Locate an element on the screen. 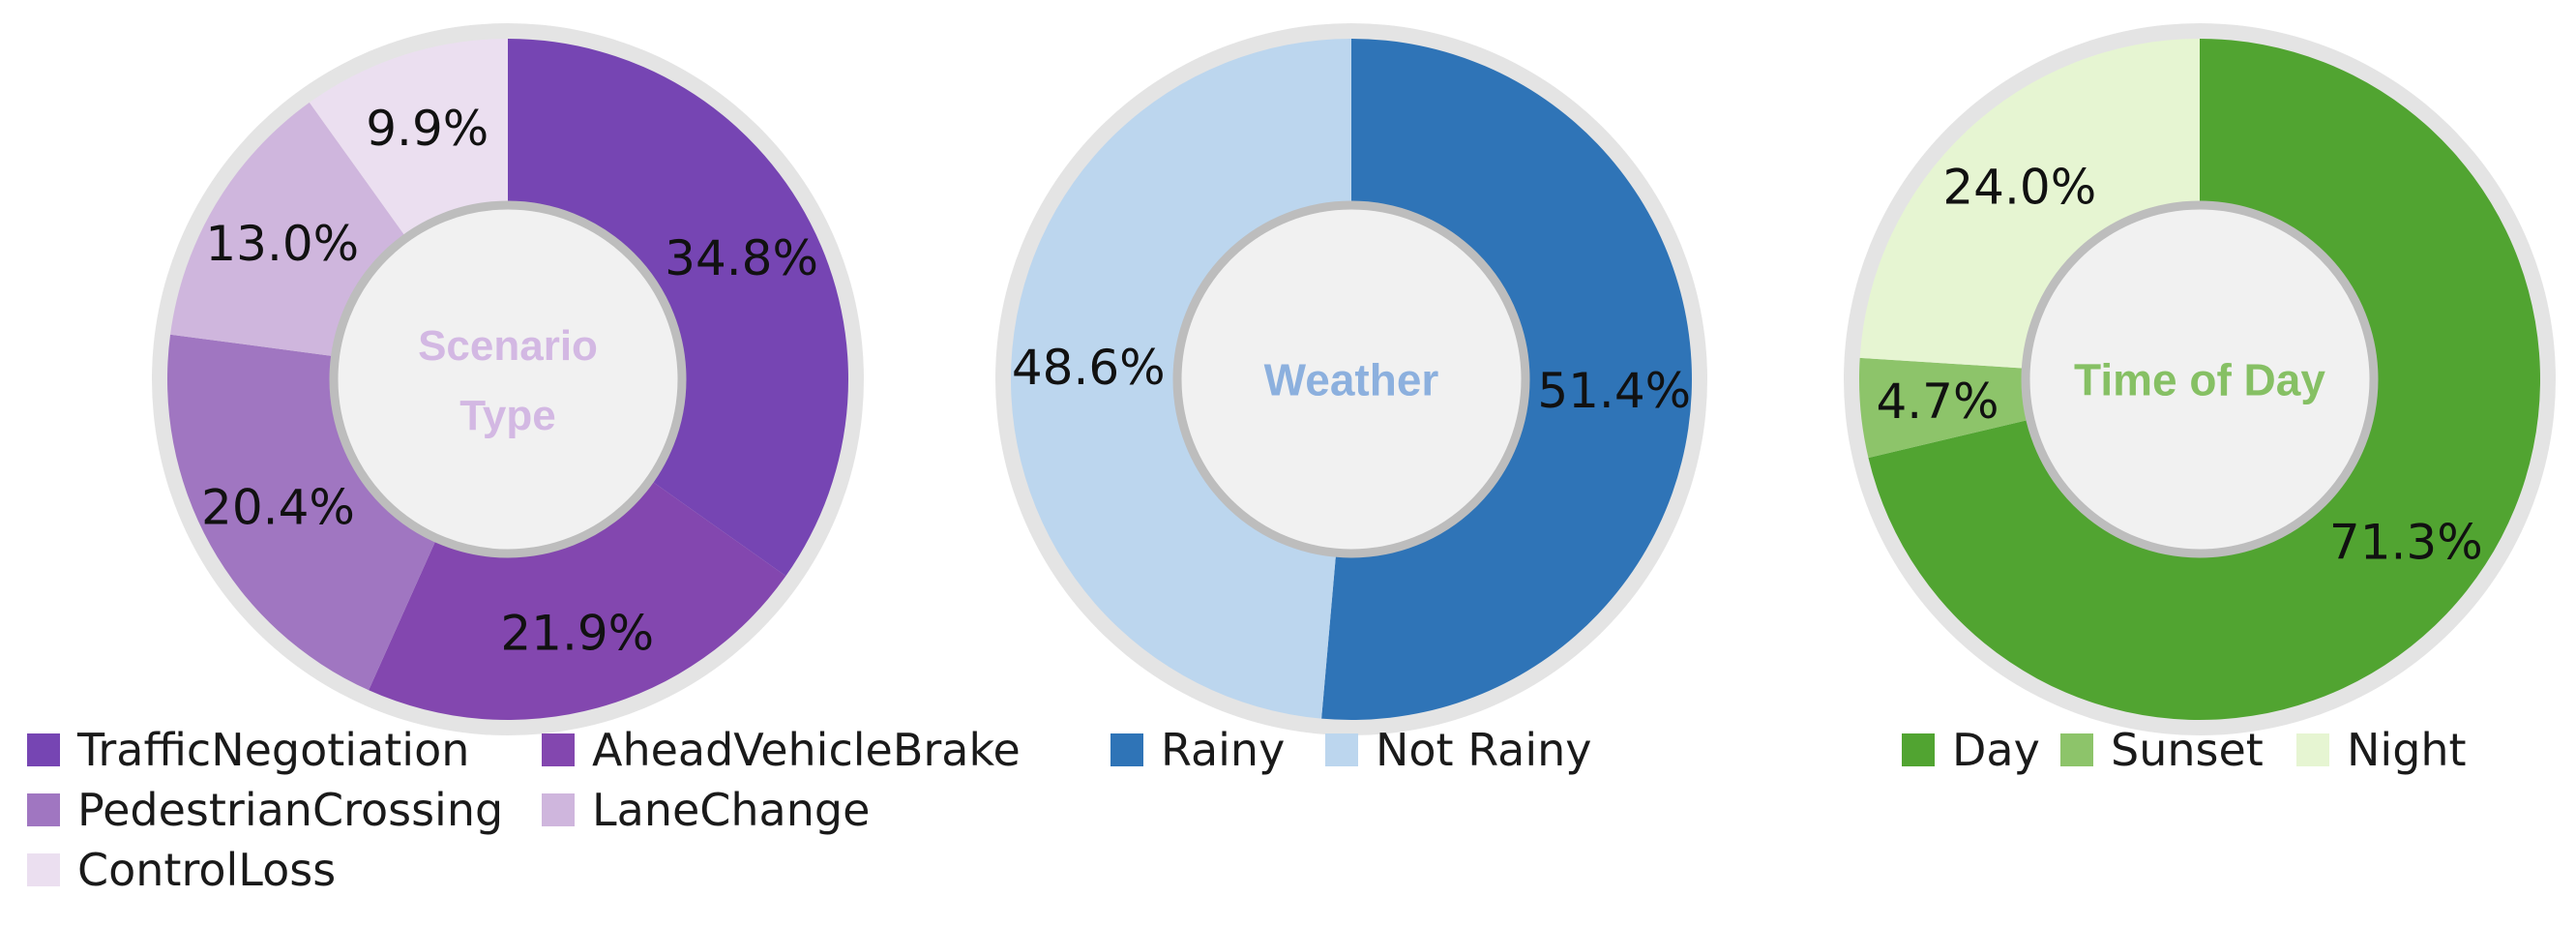 The image size is (2576, 927). slice-value-label: 24.0% is located at coordinates (2019, 188).